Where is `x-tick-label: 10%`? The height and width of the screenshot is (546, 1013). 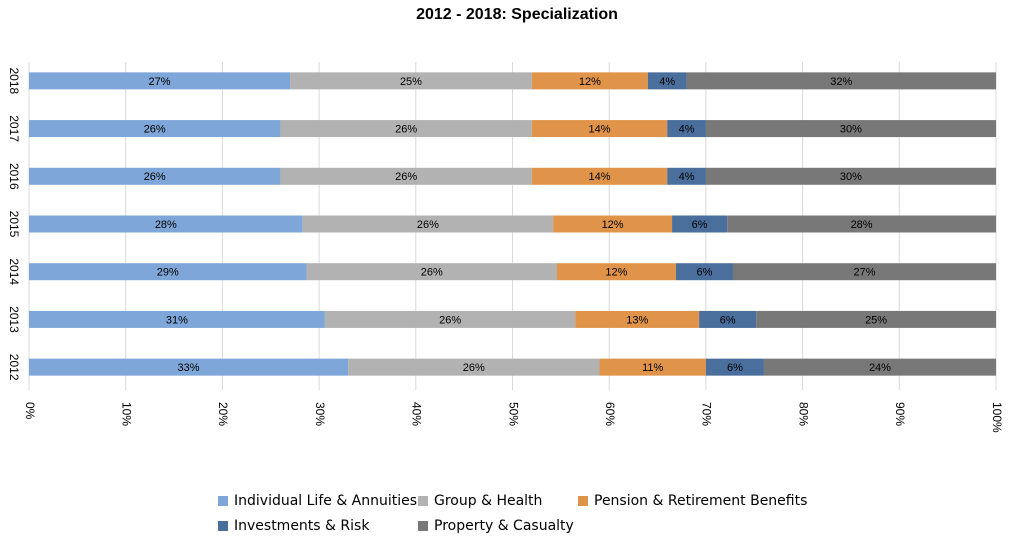
x-tick-label: 10% is located at coordinates (127, 414).